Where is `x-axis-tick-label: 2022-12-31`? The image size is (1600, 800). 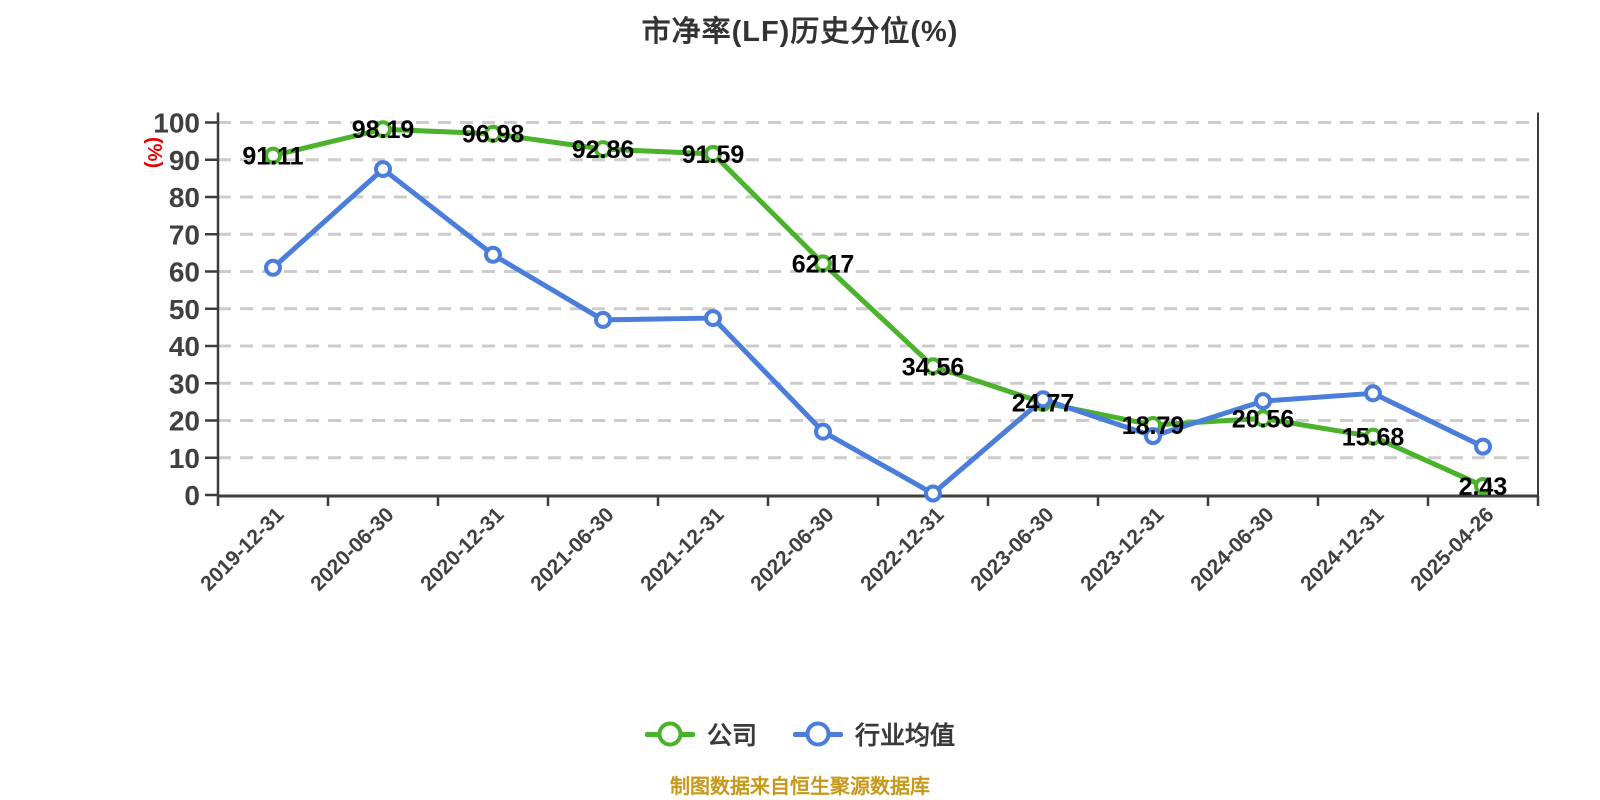 x-axis-tick-label: 2022-12-31 is located at coordinates (902, 549).